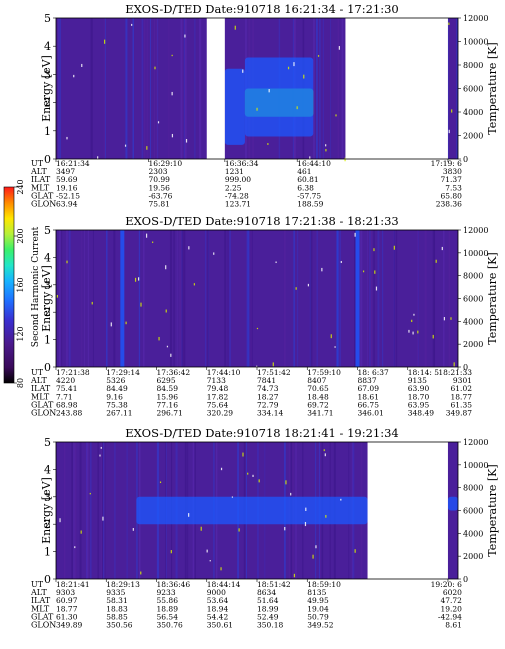 The image size is (505, 649). Describe the element at coordinates (47, 552) in the screenshot. I see `y-tick-label: 1` at that location.